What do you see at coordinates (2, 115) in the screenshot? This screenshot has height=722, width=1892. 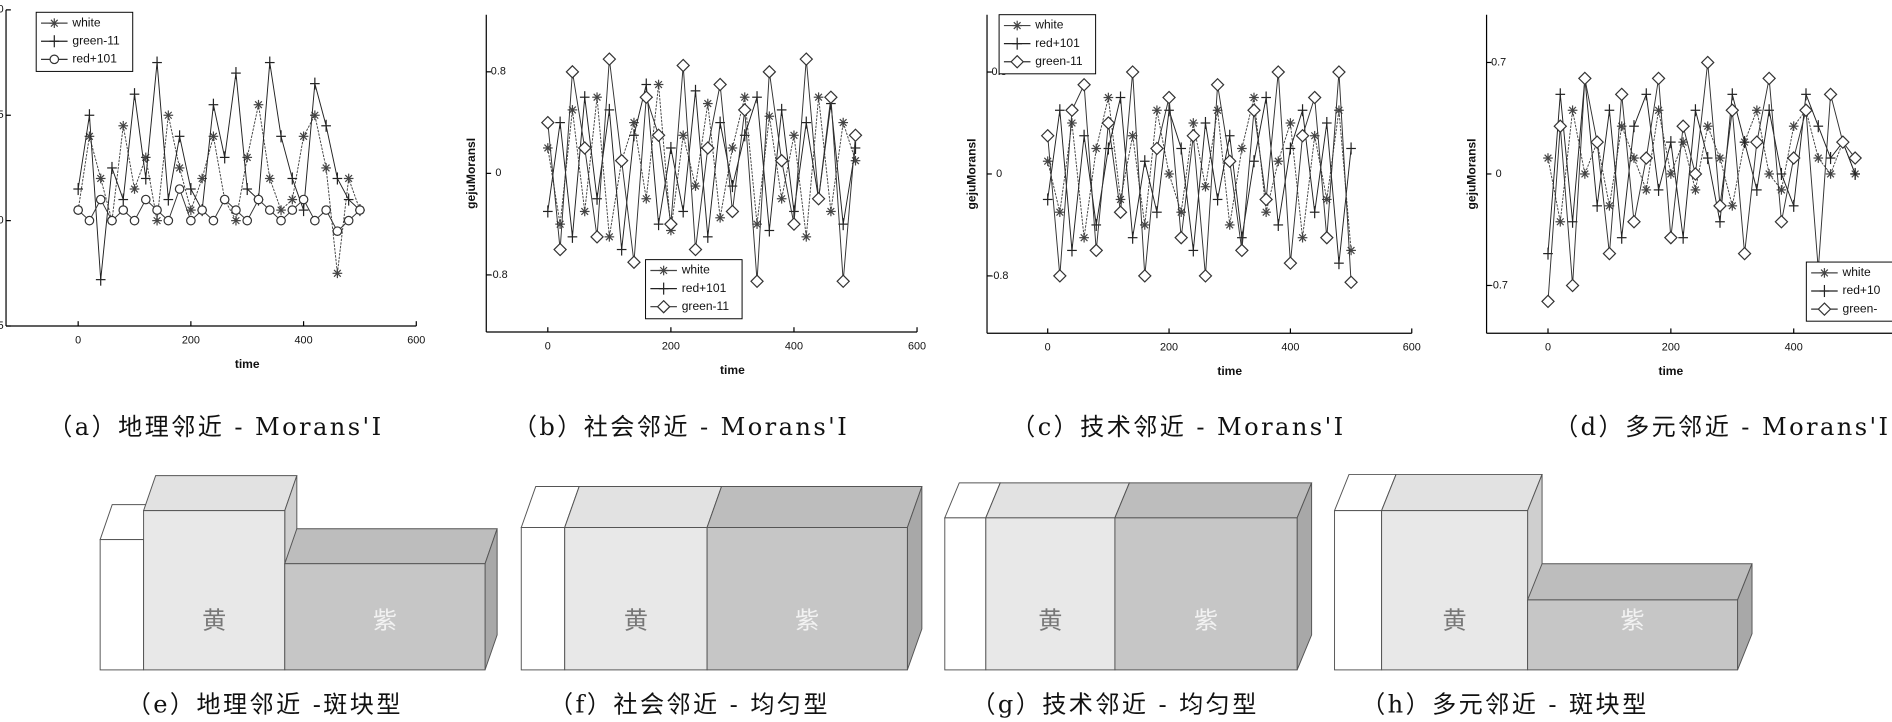 I see `y-tick-label: .5` at bounding box center [2, 115].